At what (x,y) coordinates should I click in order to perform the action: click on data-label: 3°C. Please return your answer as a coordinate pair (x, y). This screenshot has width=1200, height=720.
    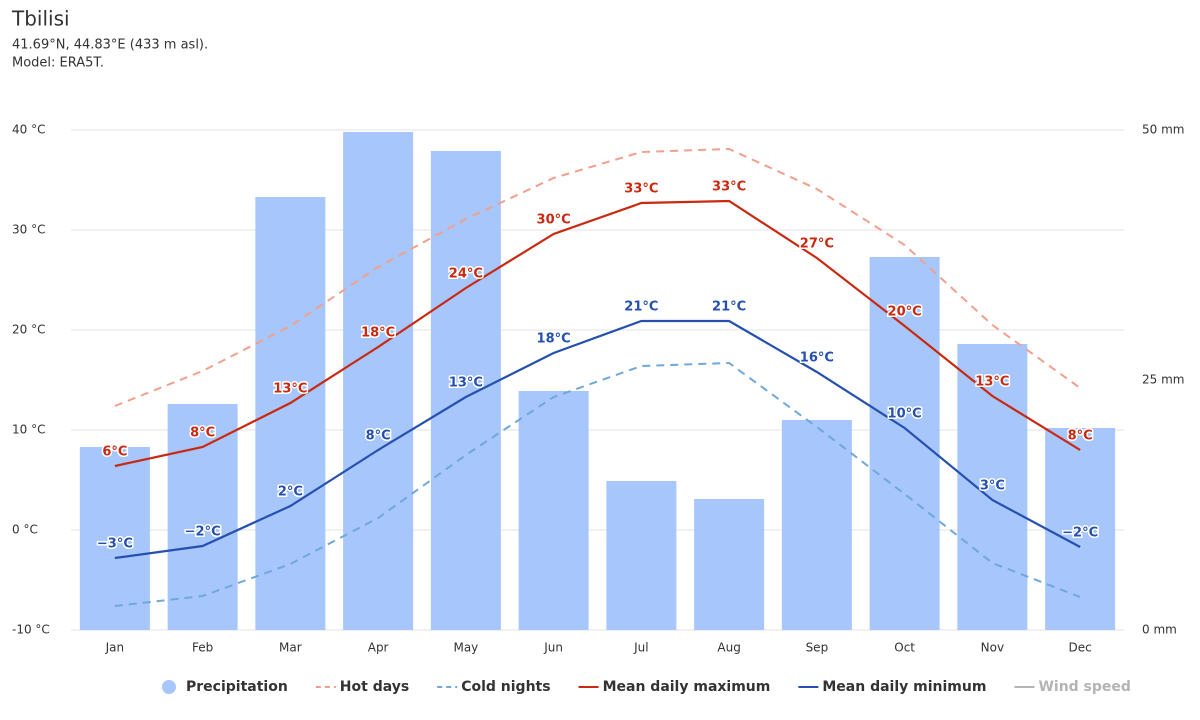
    Looking at the image, I should click on (992, 486).